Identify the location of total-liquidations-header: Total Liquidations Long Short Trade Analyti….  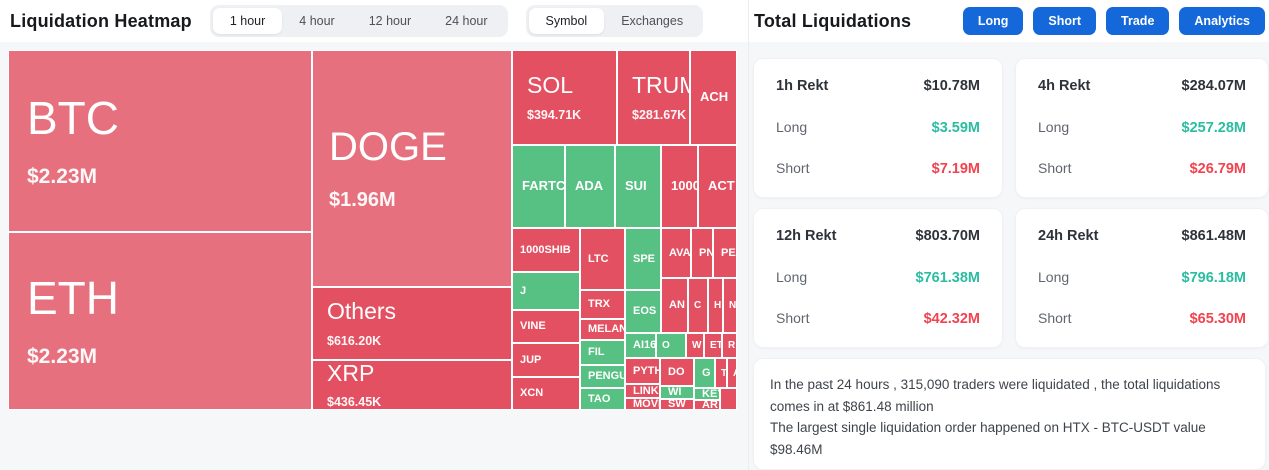
(1009, 21).